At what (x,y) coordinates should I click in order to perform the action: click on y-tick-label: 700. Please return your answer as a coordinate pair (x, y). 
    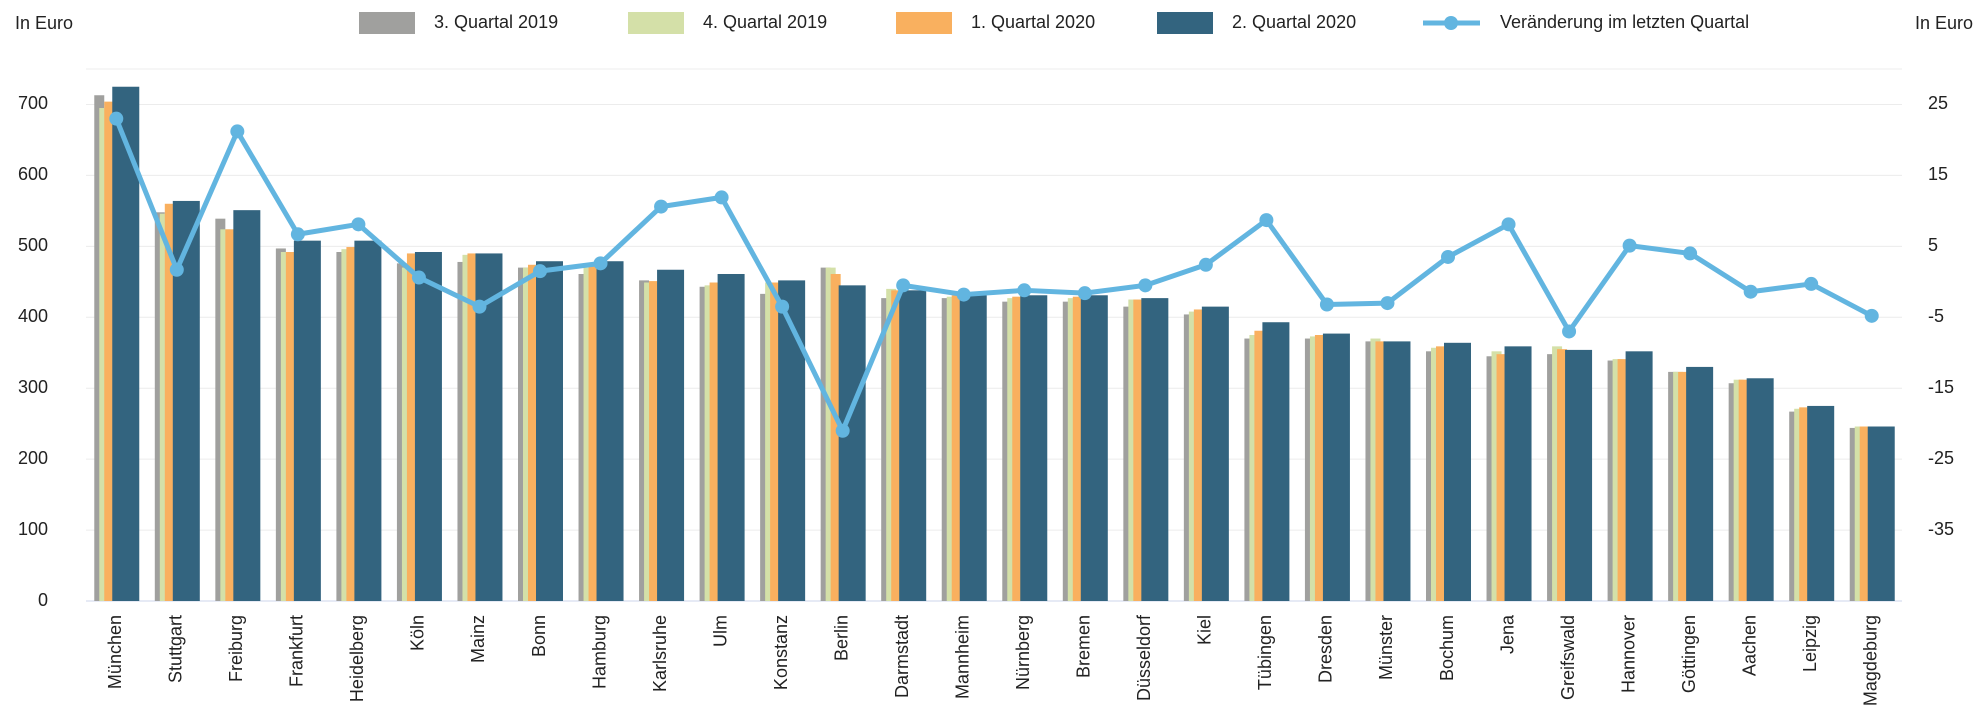
    Looking at the image, I should click on (33, 103).